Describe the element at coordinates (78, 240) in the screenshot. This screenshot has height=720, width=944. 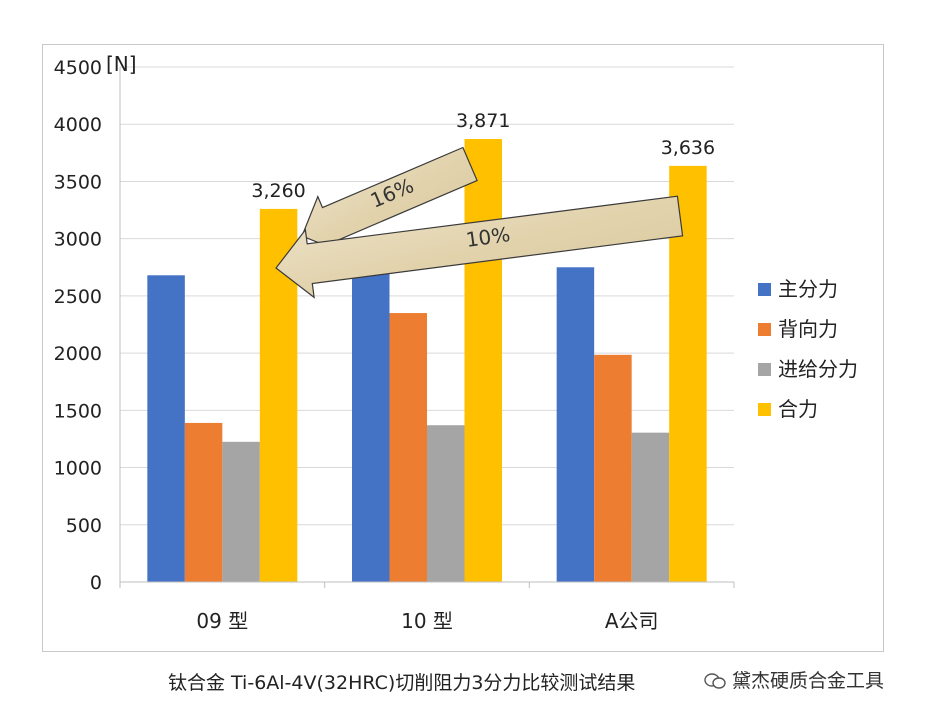
I see `y-tick-label: 3000` at that location.